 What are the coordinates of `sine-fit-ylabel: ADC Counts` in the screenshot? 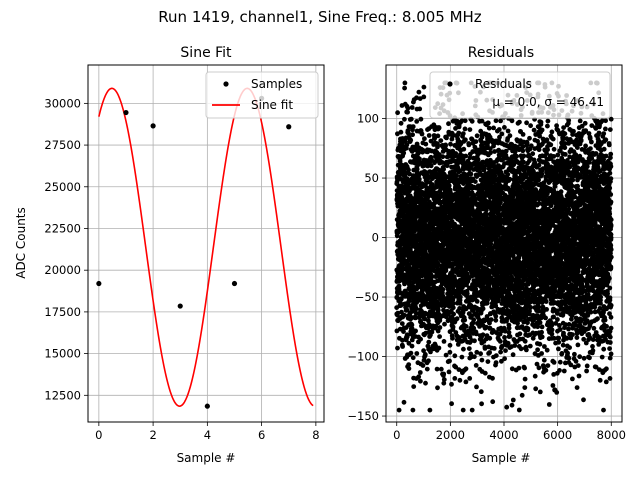 It's located at (21, 243).